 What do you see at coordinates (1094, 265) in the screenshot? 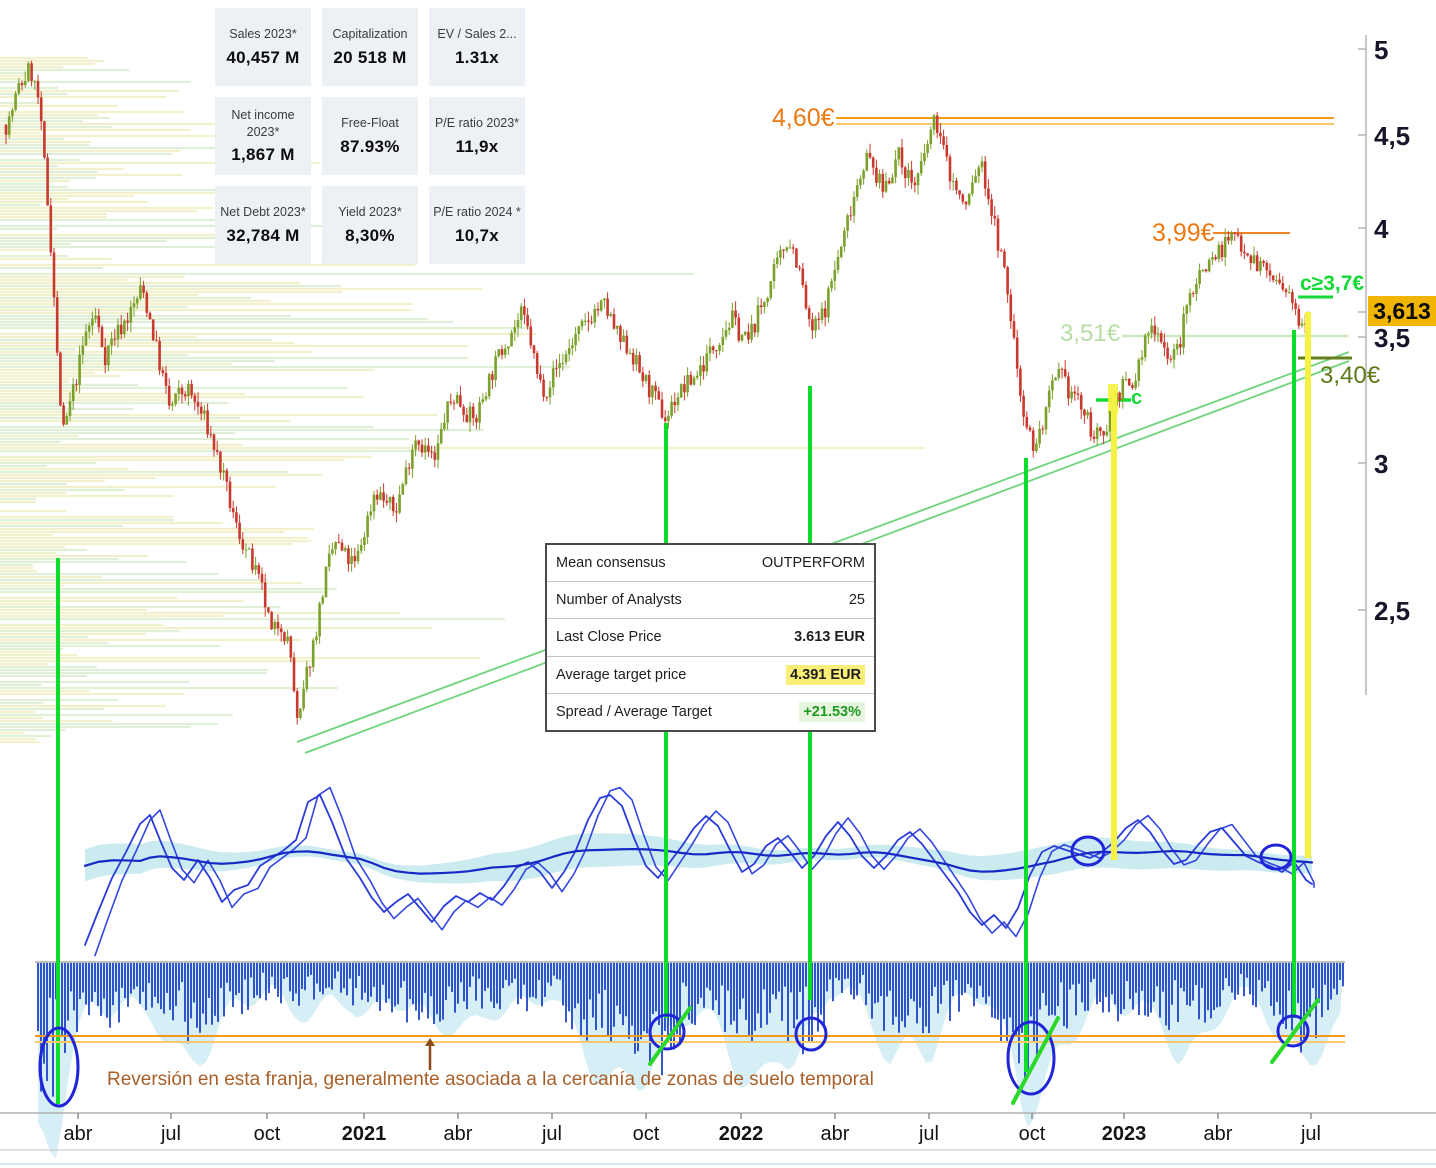
I see `price-level-lines` at bounding box center [1094, 265].